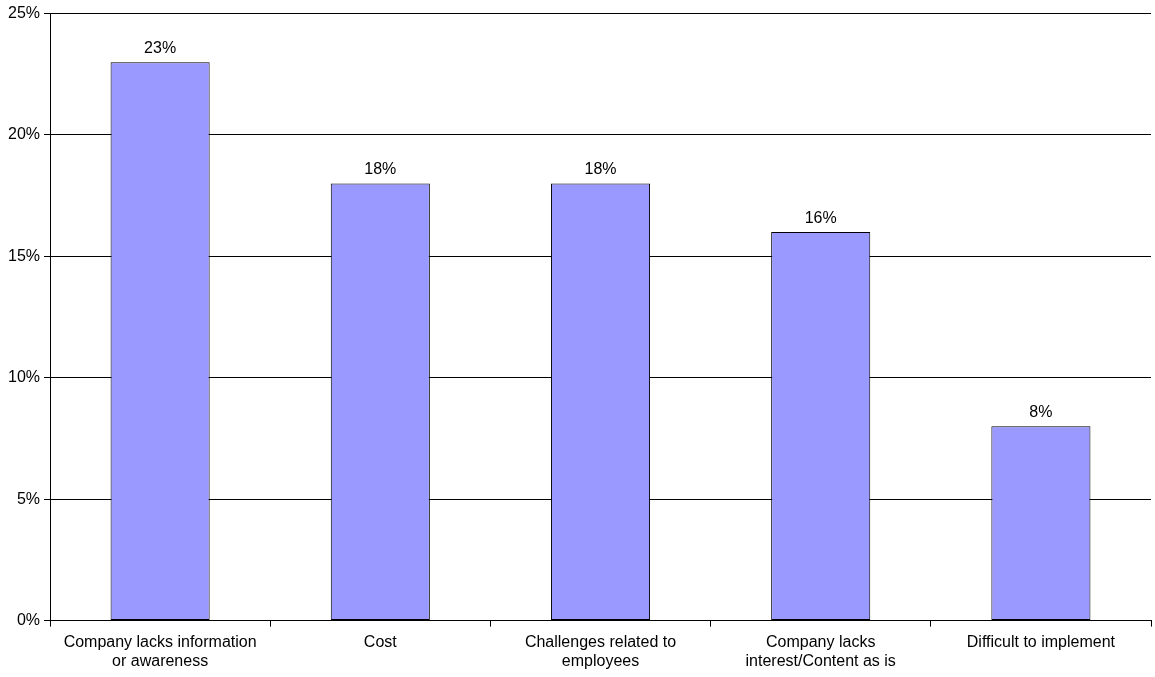 The image size is (1155, 677). Describe the element at coordinates (24, 377) in the screenshot. I see `y-tick-label: 10%` at that location.